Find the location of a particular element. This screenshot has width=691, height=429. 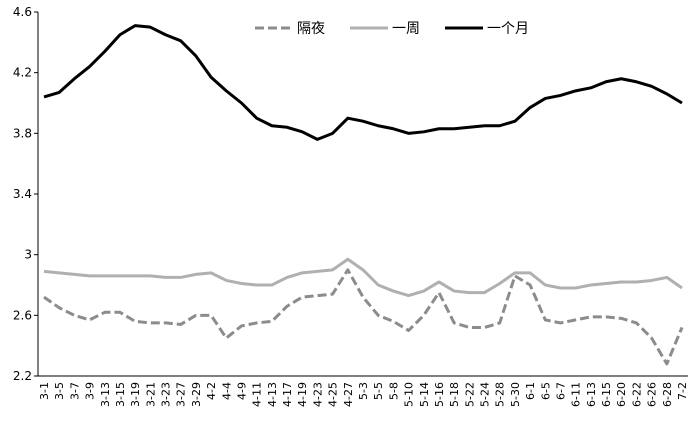

y-tick-label: 3 is located at coordinates (28, 255).